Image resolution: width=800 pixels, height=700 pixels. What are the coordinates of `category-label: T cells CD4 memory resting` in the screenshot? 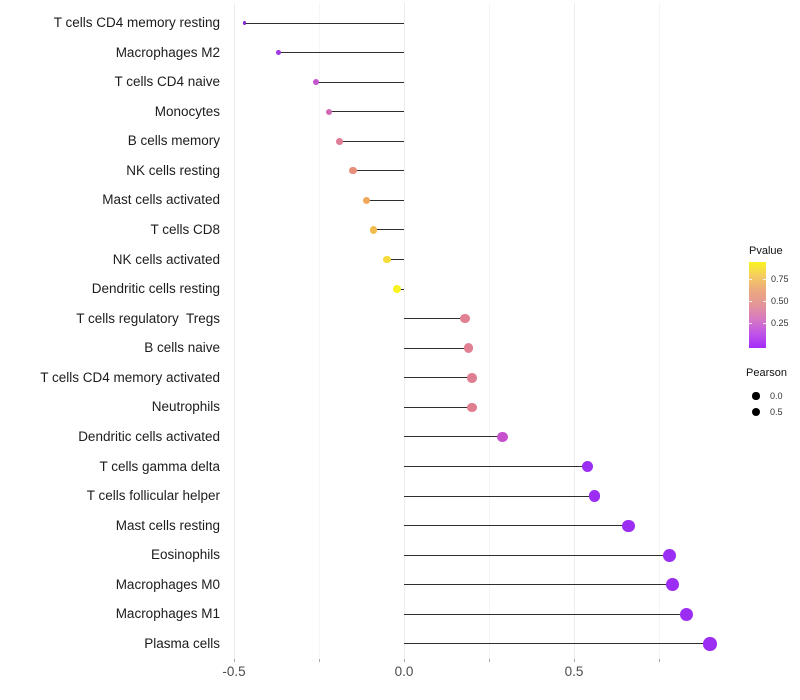 It's located at (136, 22).